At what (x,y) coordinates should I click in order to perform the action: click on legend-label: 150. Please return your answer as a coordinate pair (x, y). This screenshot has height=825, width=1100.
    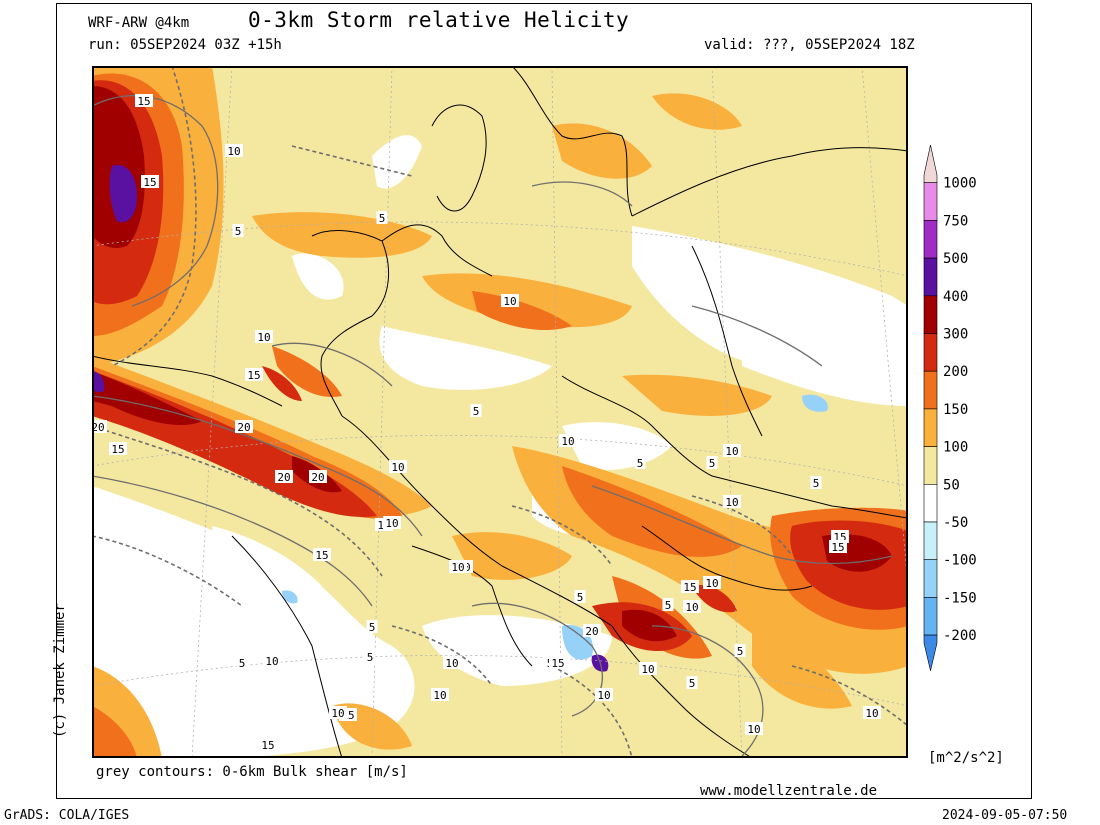
    Looking at the image, I should click on (955, 410).